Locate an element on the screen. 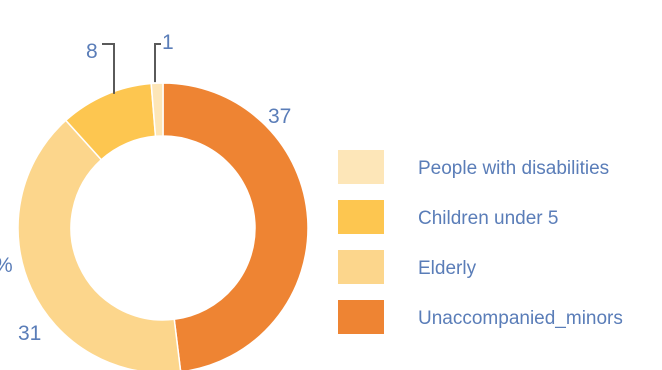  legend-swatch-unaccompanied-minors is located at coordinates (361, 317).